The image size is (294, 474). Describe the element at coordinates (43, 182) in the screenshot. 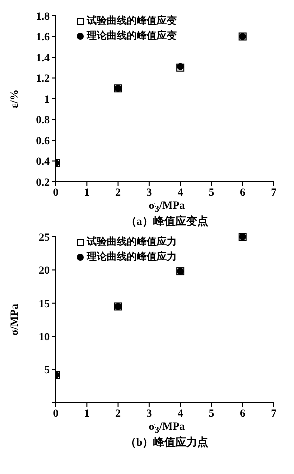

I see `y-tick-label: 0.2` at that location.